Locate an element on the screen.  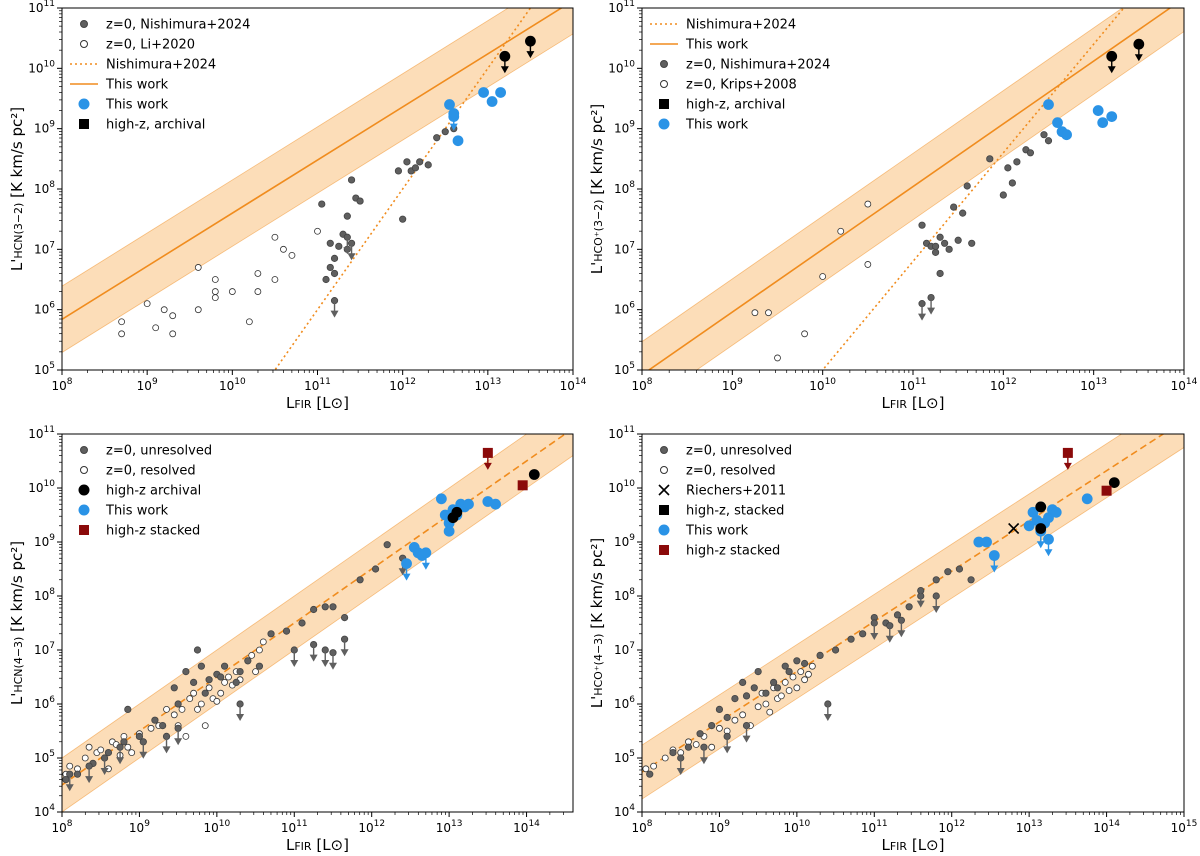
nishimura-line is located at coordinates (973, 189).